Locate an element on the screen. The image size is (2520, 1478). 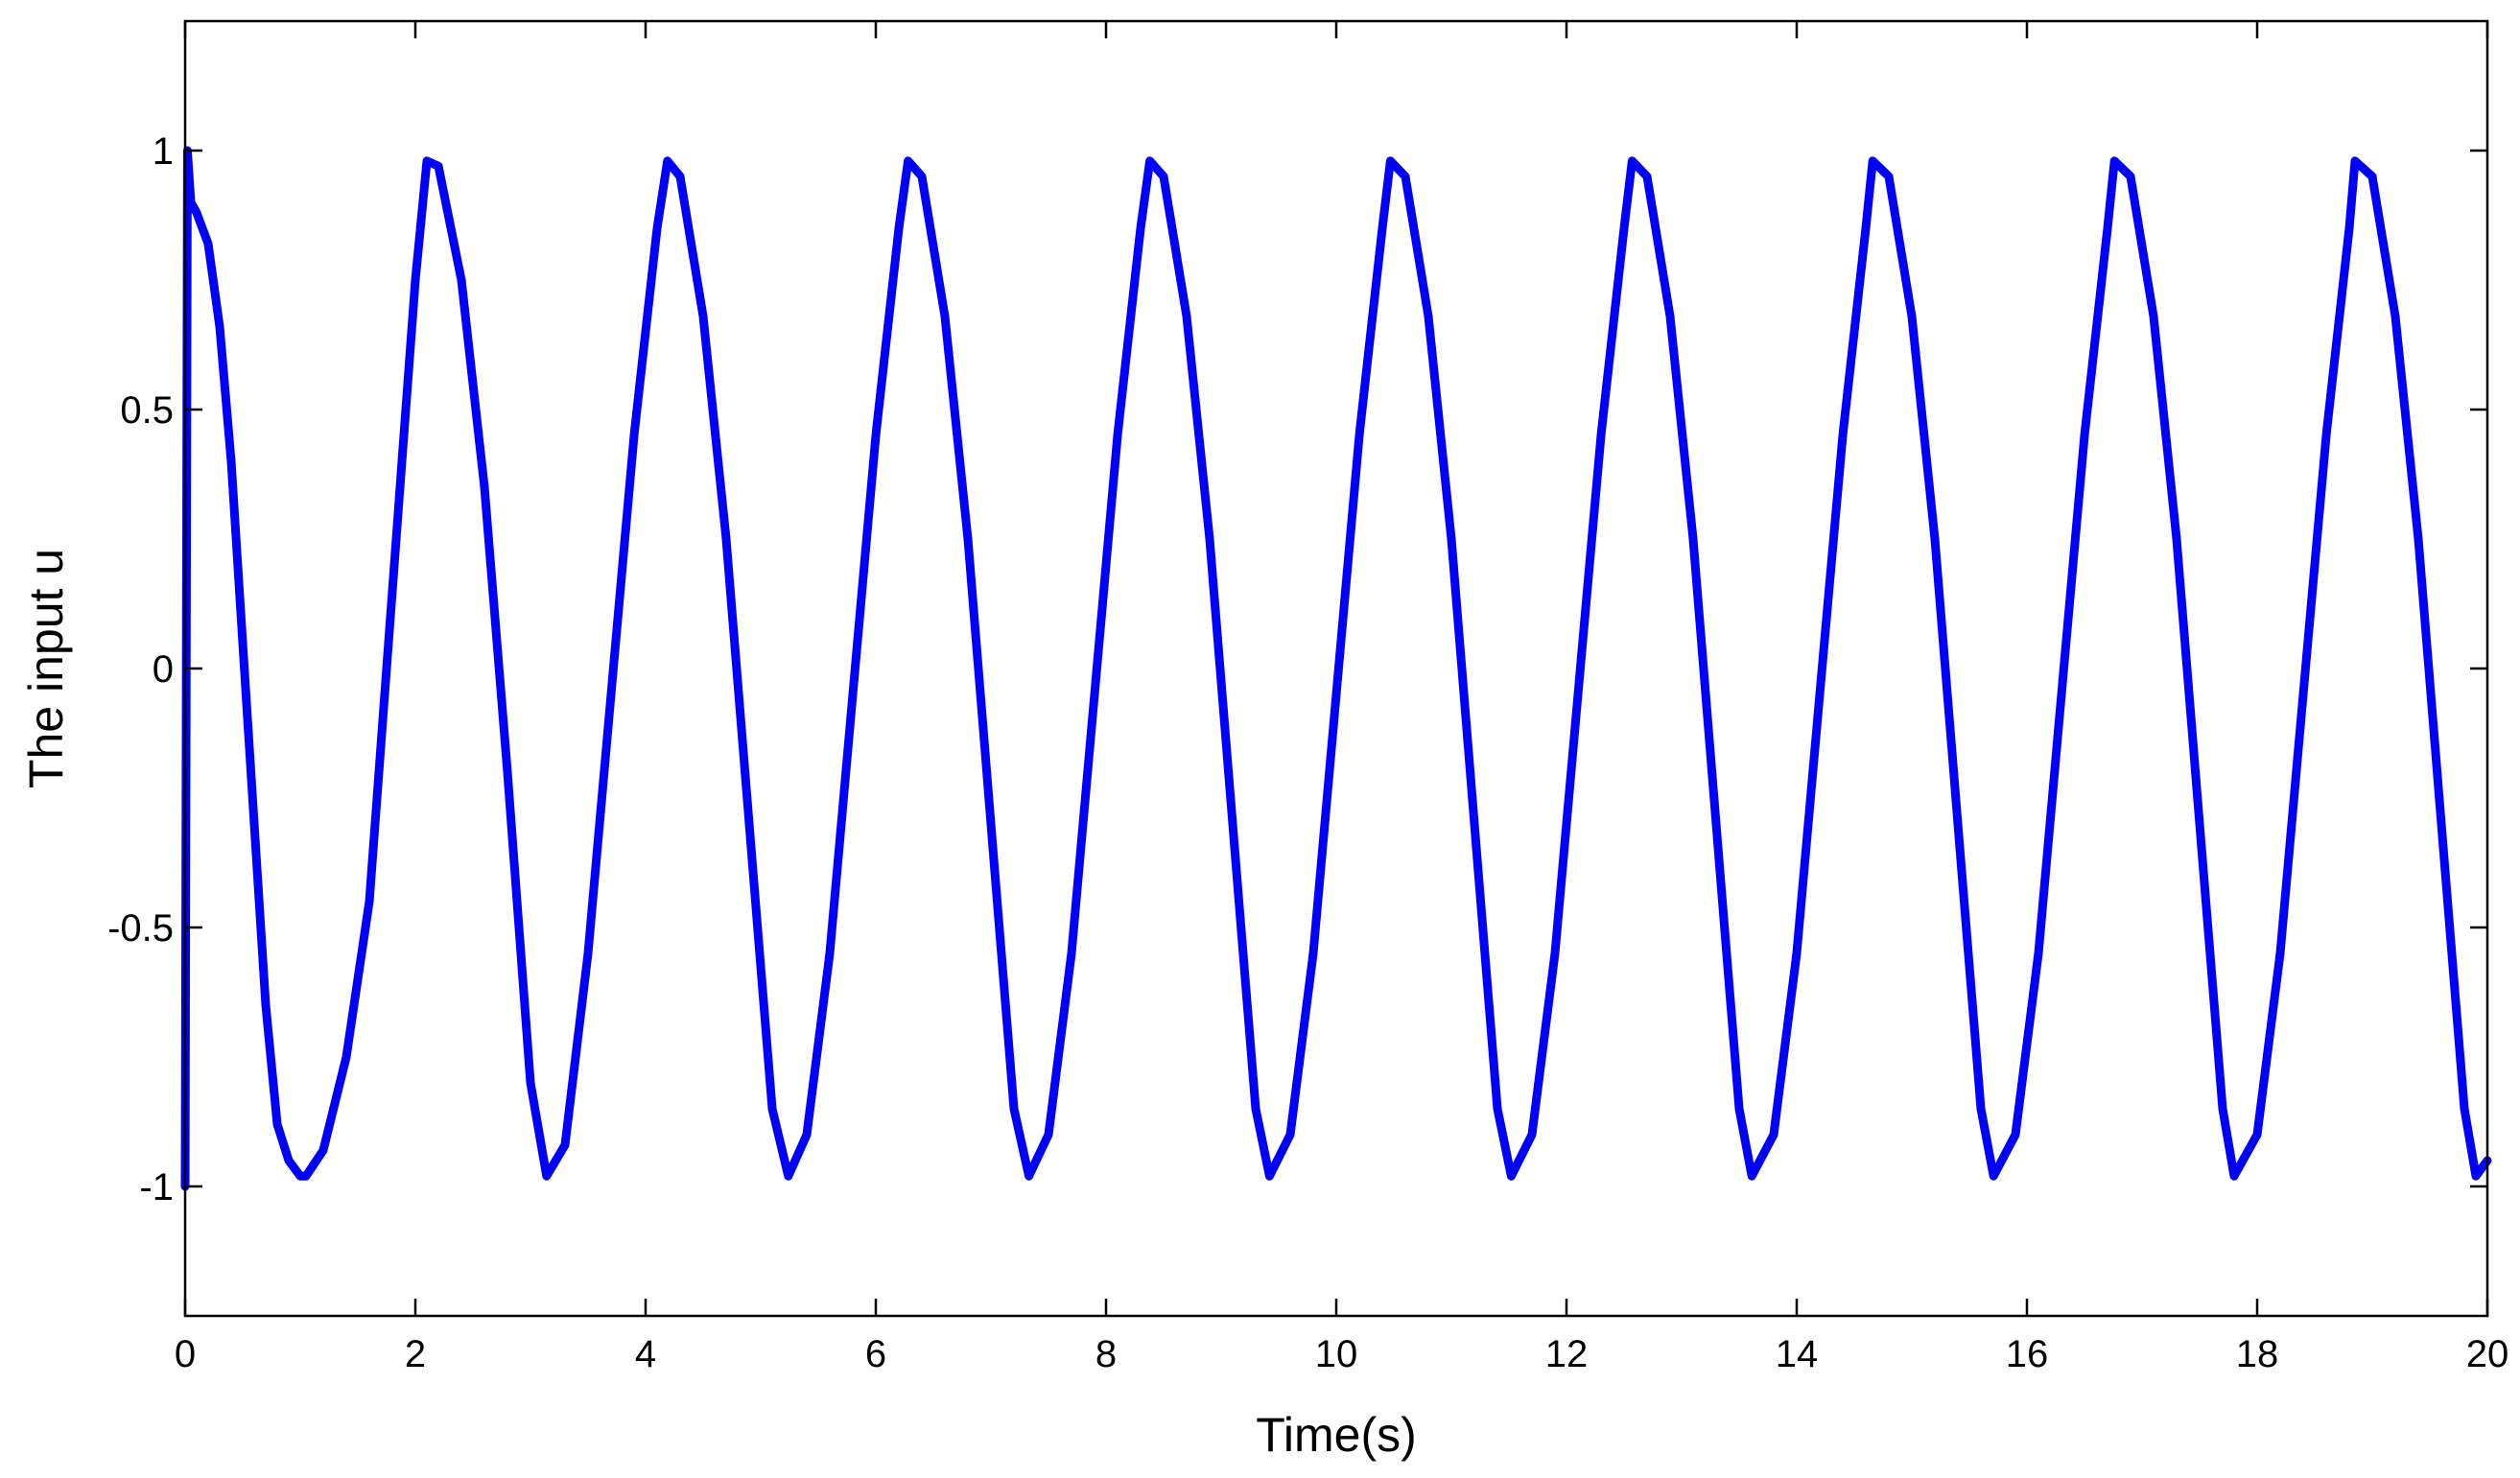
x-tick-label: 0 is located at coordinates (185, 1354).